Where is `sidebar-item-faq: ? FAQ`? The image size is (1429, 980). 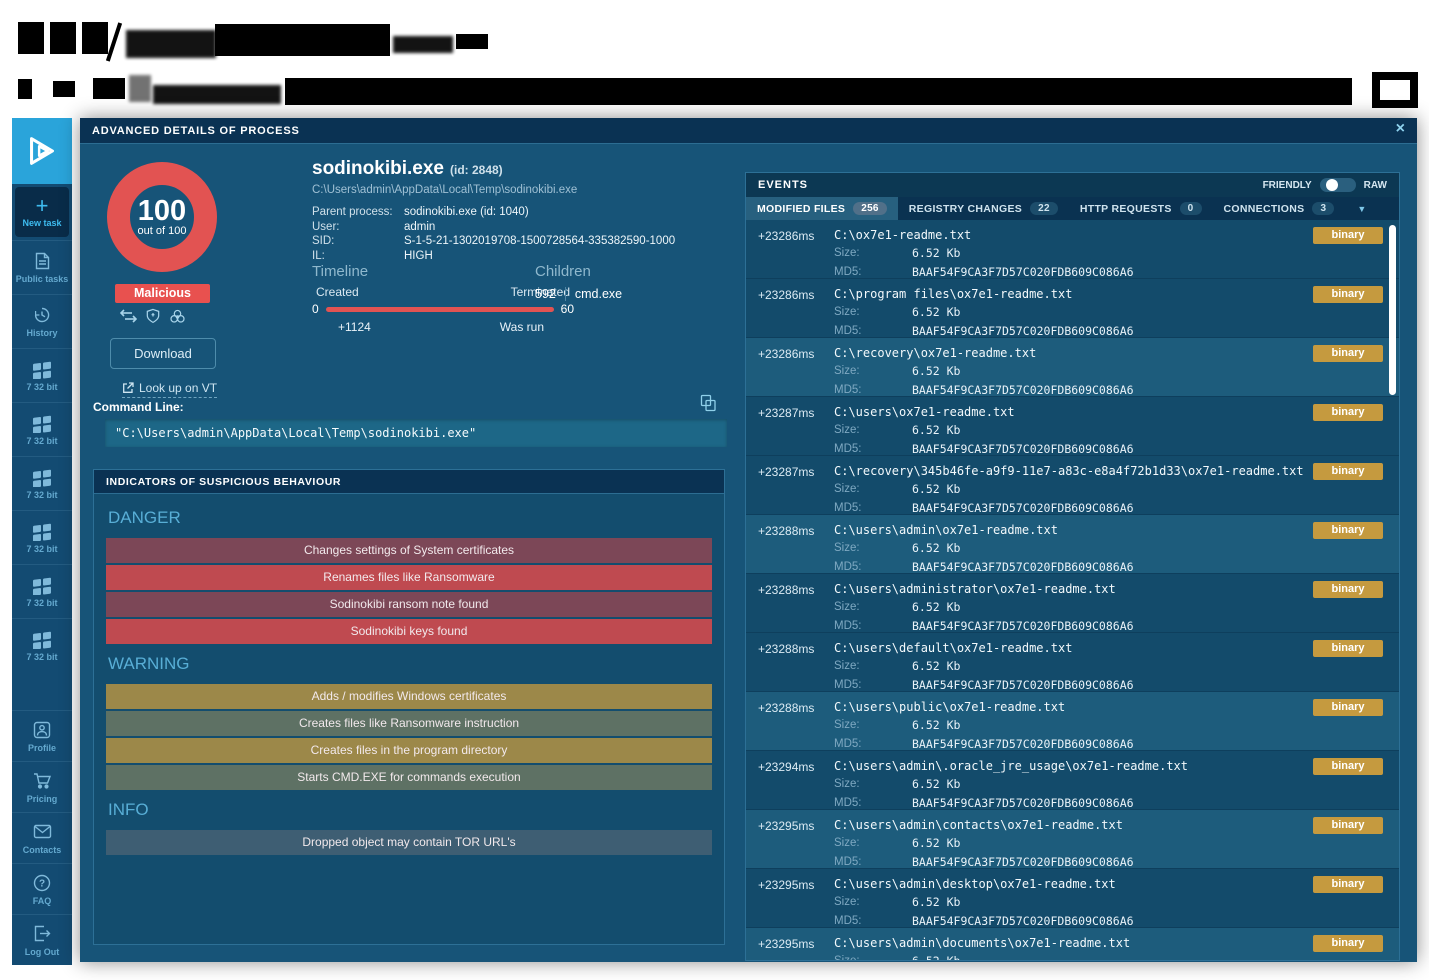
sidebar-item-faq: ? FAQ is located at coordinates (42, 888).